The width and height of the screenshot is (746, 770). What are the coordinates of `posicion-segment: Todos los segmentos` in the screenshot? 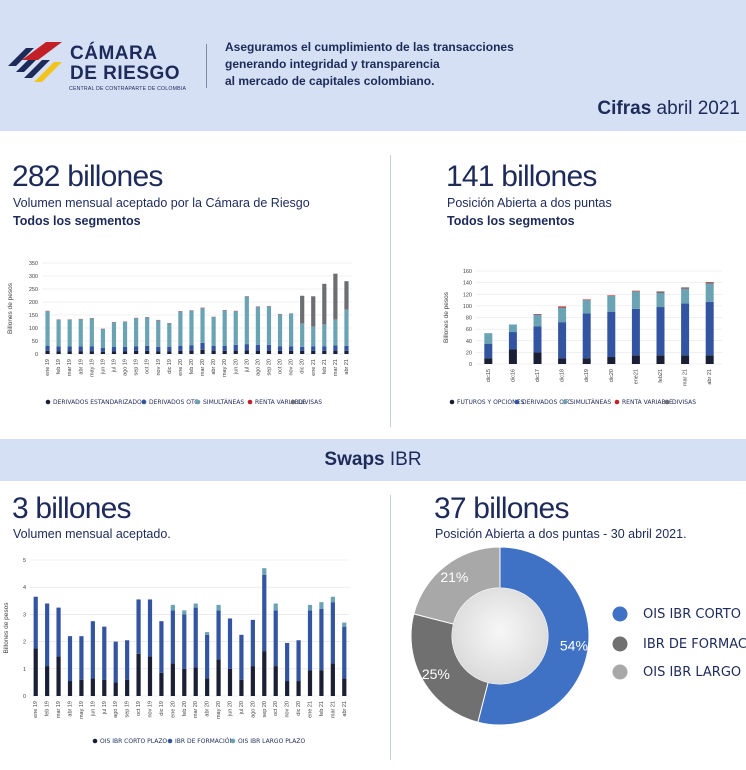 It's located at (511, 221).